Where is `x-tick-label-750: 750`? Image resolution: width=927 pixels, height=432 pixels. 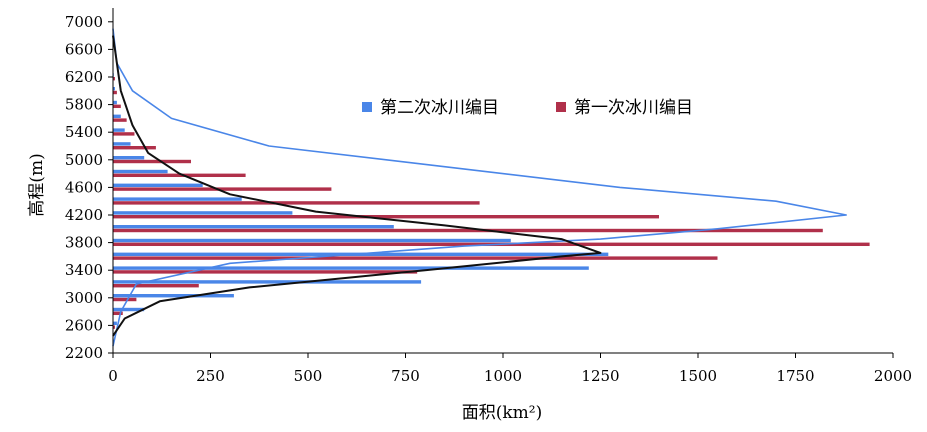 x-tick-label-750: 750 is located at coordinates (405, 376).